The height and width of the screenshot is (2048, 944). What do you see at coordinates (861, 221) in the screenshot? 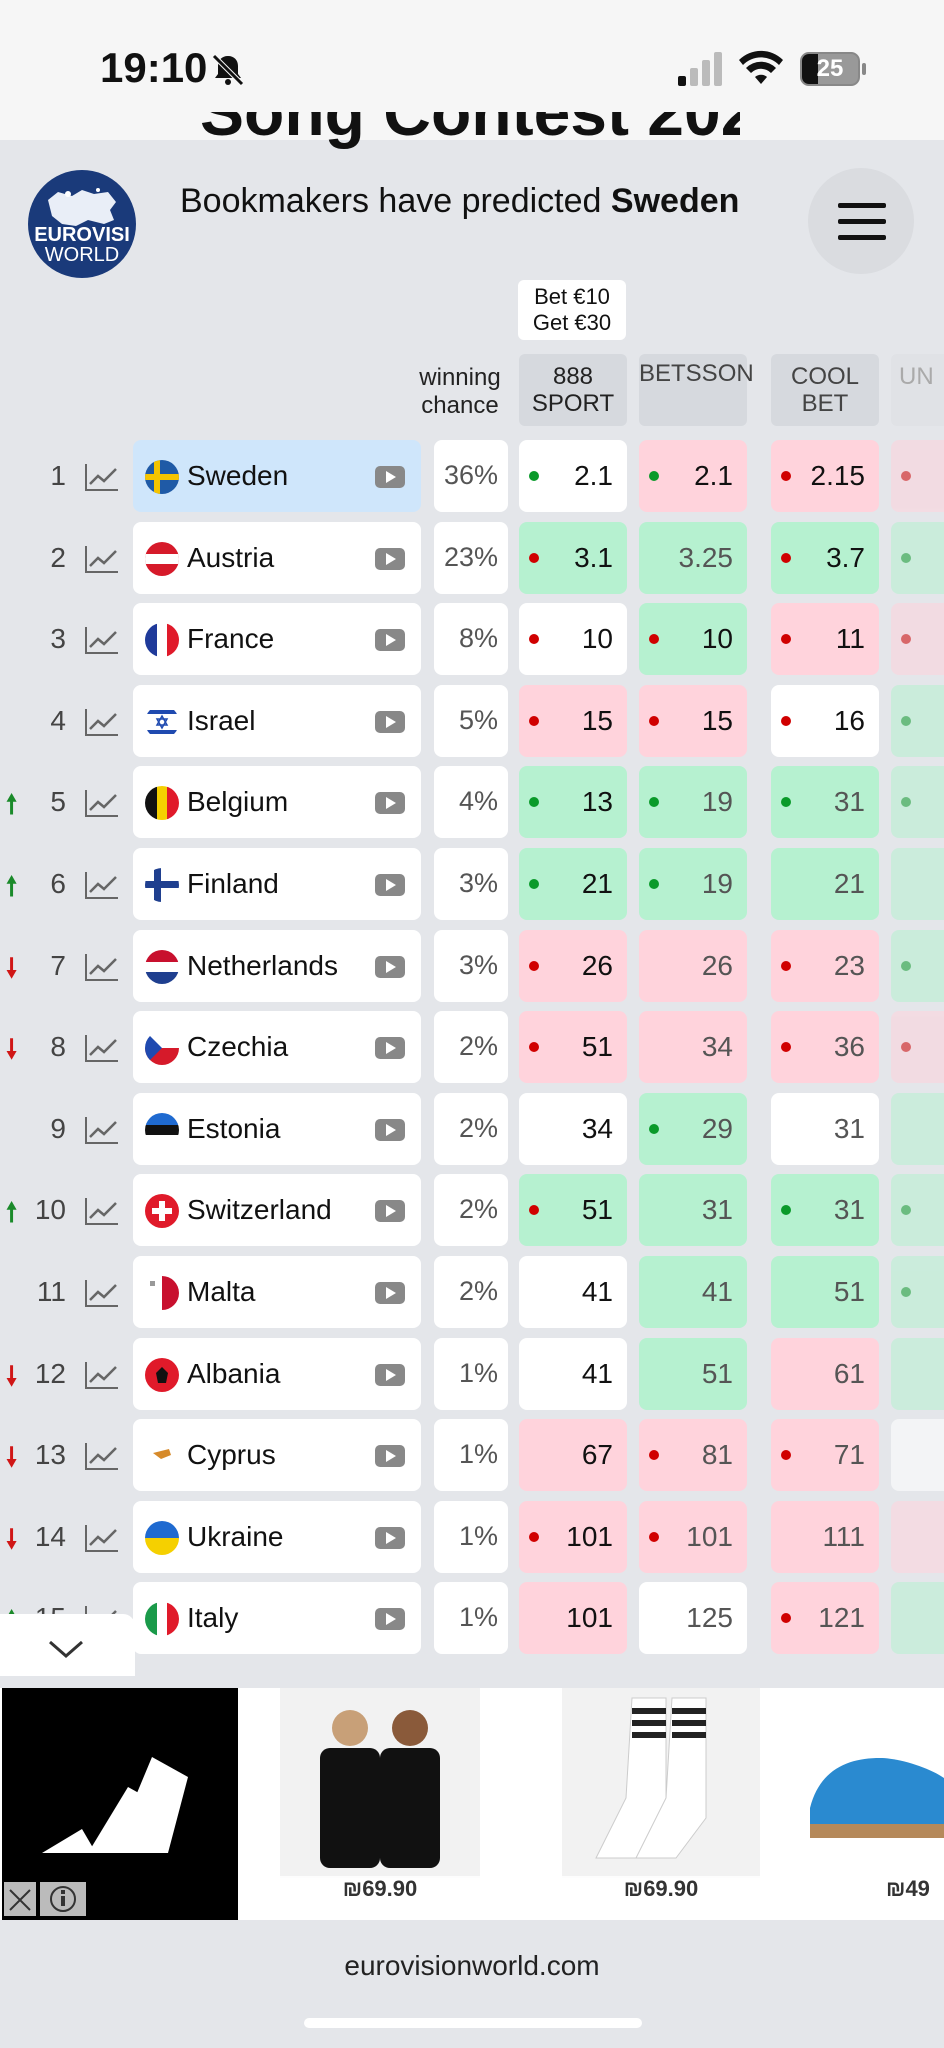
I see `hamburger-menu-button` at bounding box center [861, 221].